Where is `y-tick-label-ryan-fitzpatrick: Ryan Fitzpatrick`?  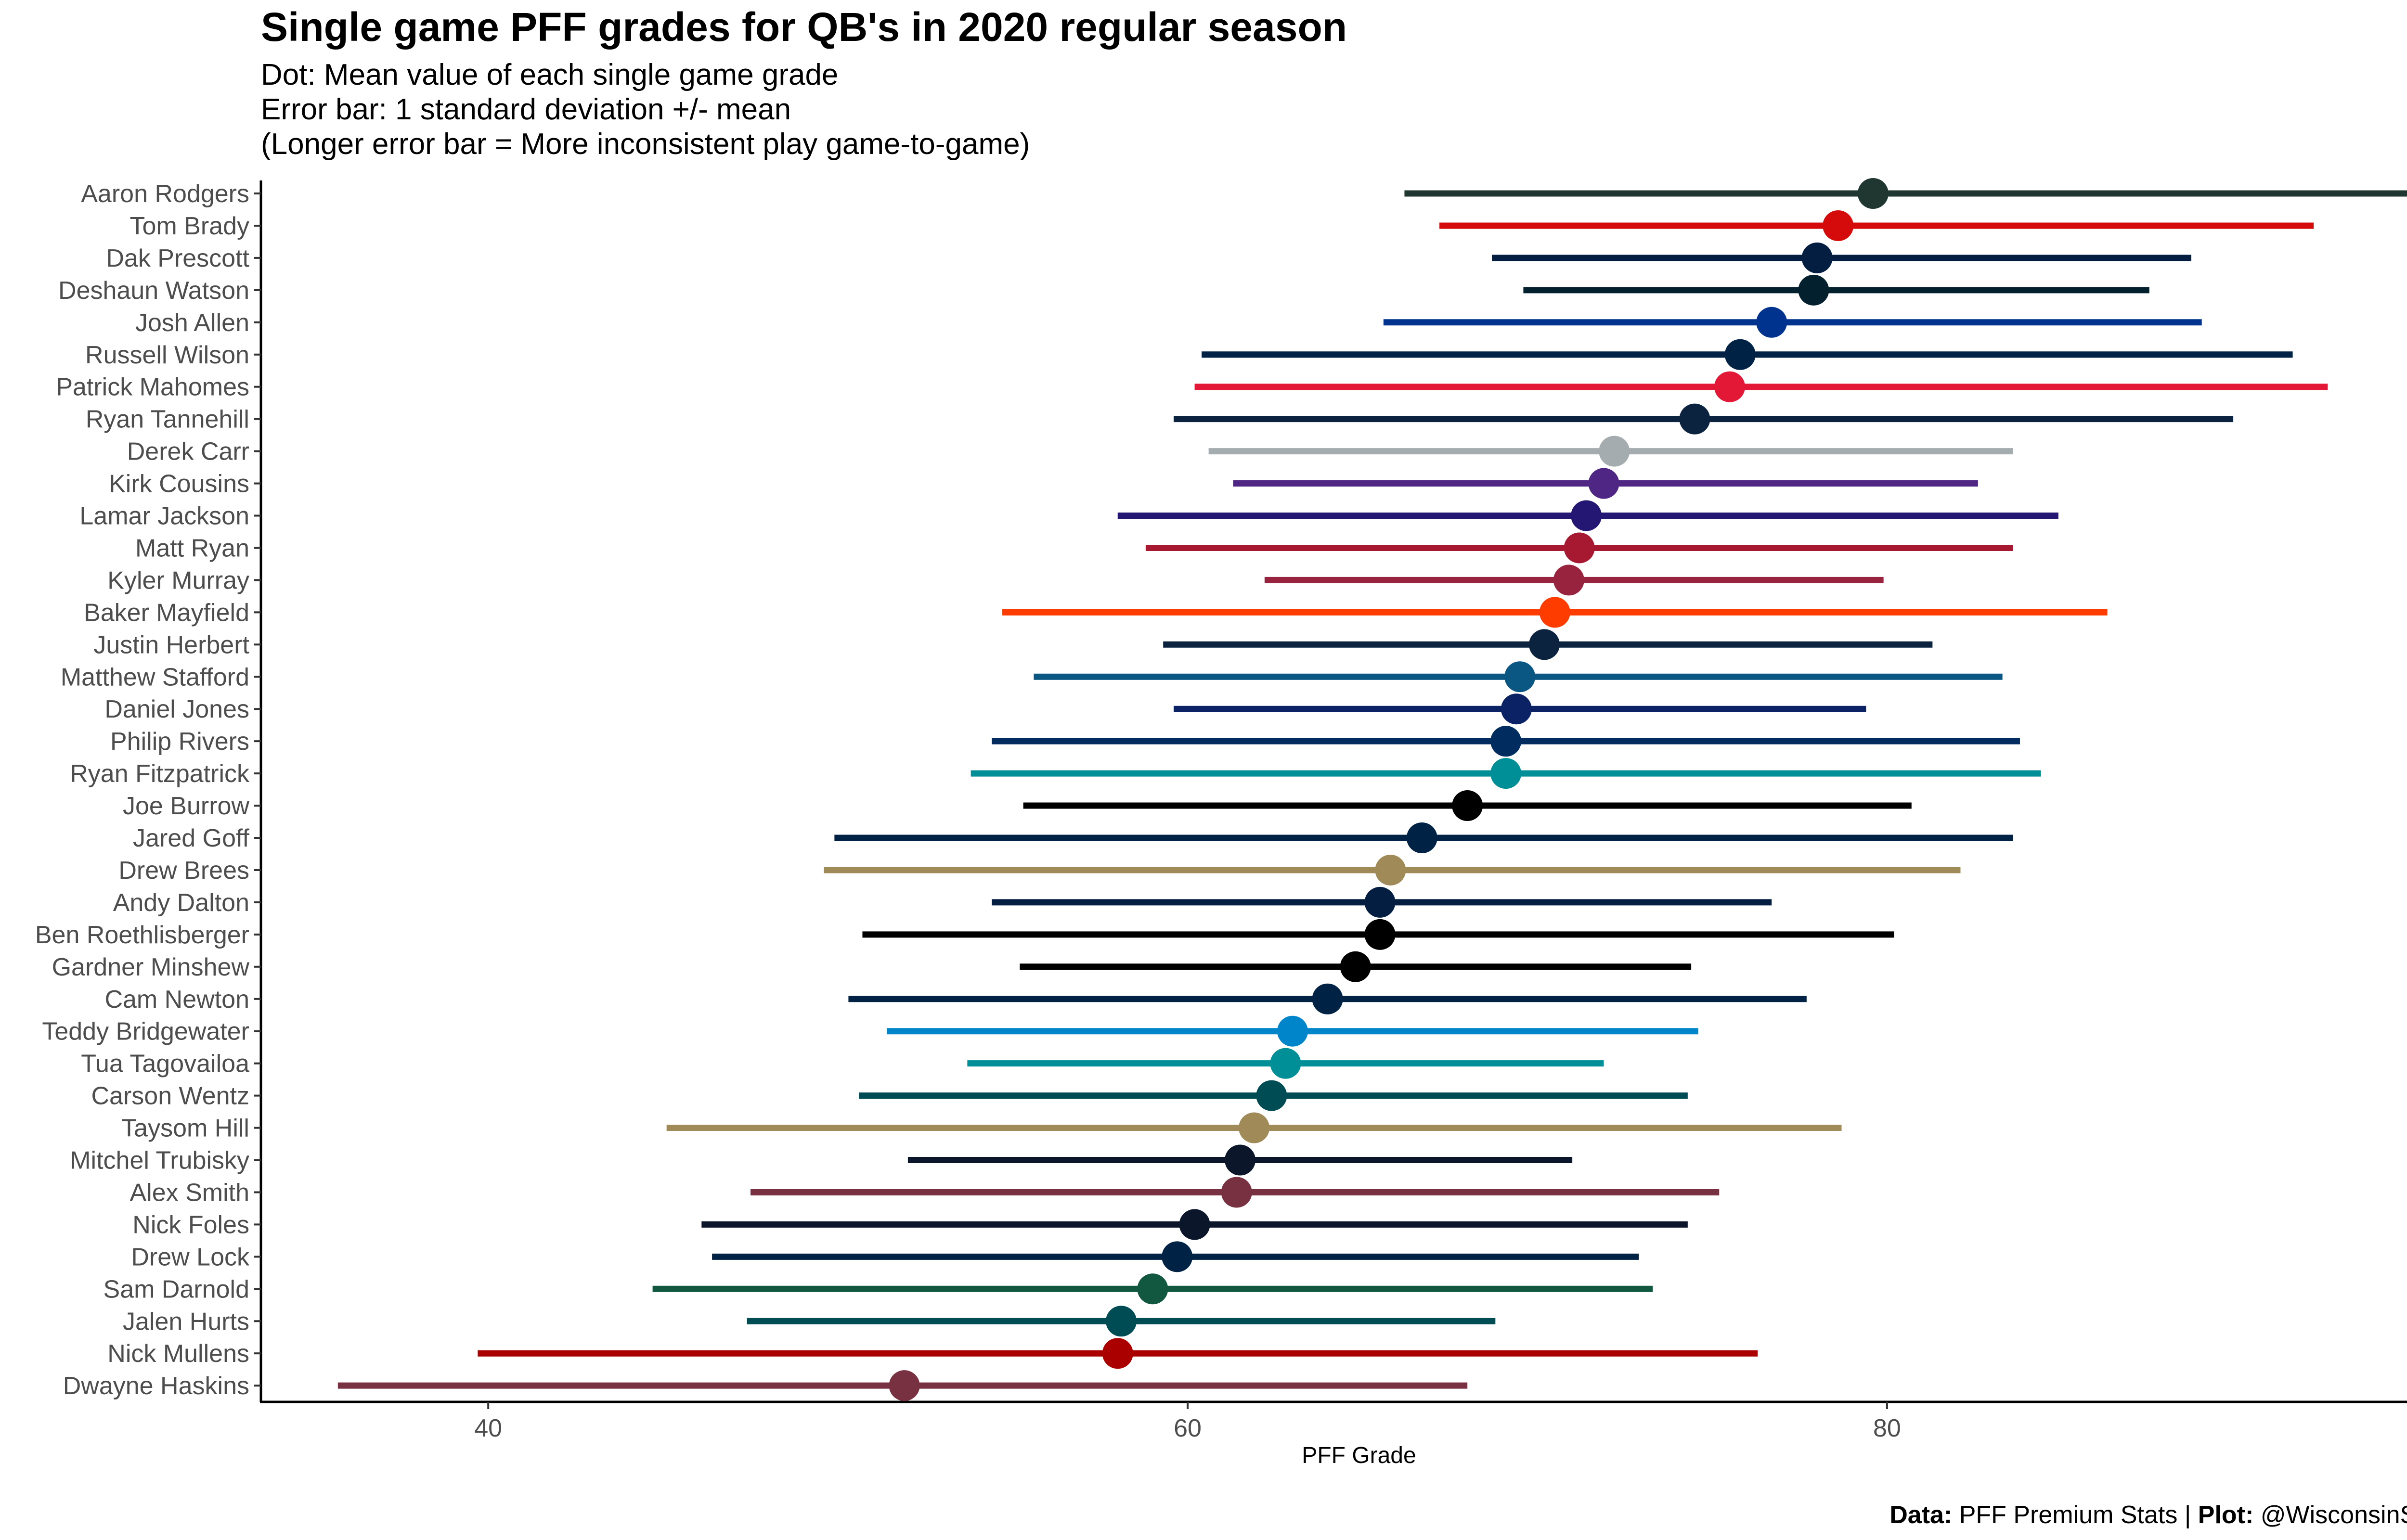
y-tick-label-ryan-fitzpatrick: Ryan Fitzpatrick is located at coordinates (160, 774).